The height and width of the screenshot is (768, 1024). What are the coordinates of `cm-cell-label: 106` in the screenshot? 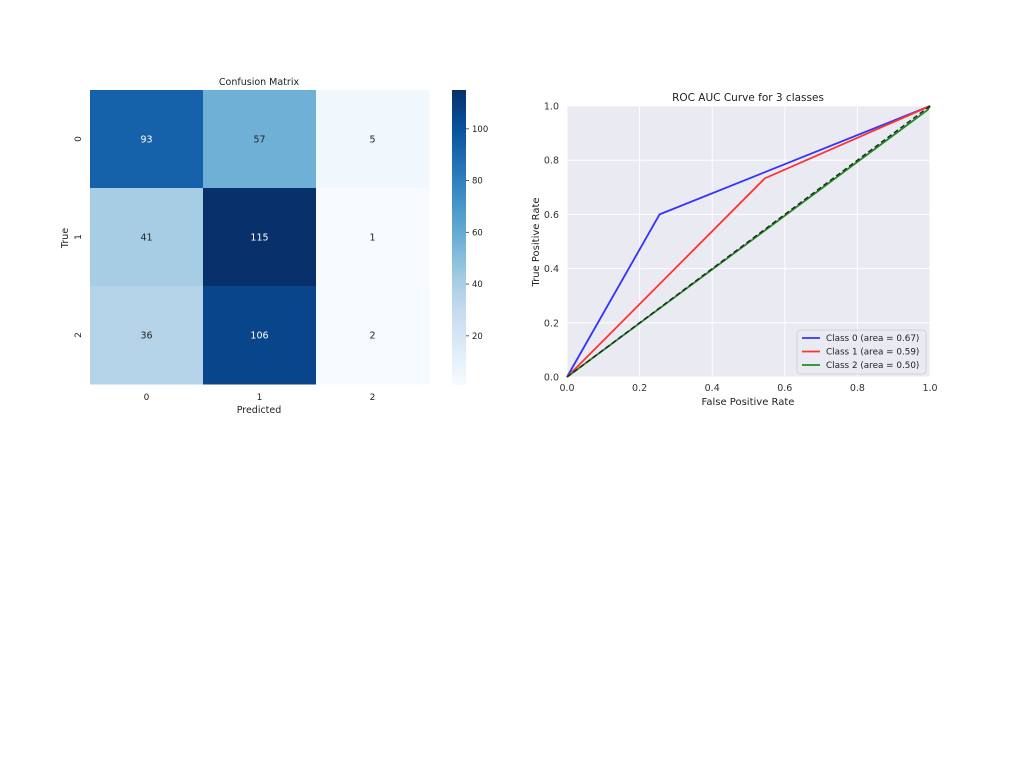 It's located at (259, 336).